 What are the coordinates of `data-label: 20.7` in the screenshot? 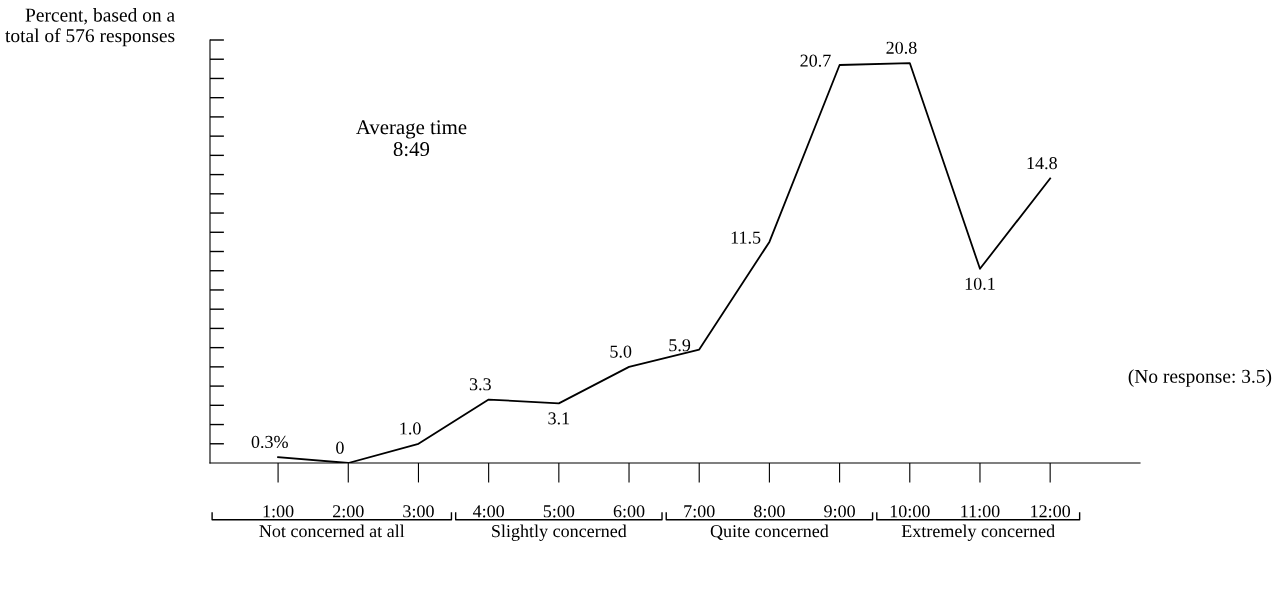 It's located at (815, 60).